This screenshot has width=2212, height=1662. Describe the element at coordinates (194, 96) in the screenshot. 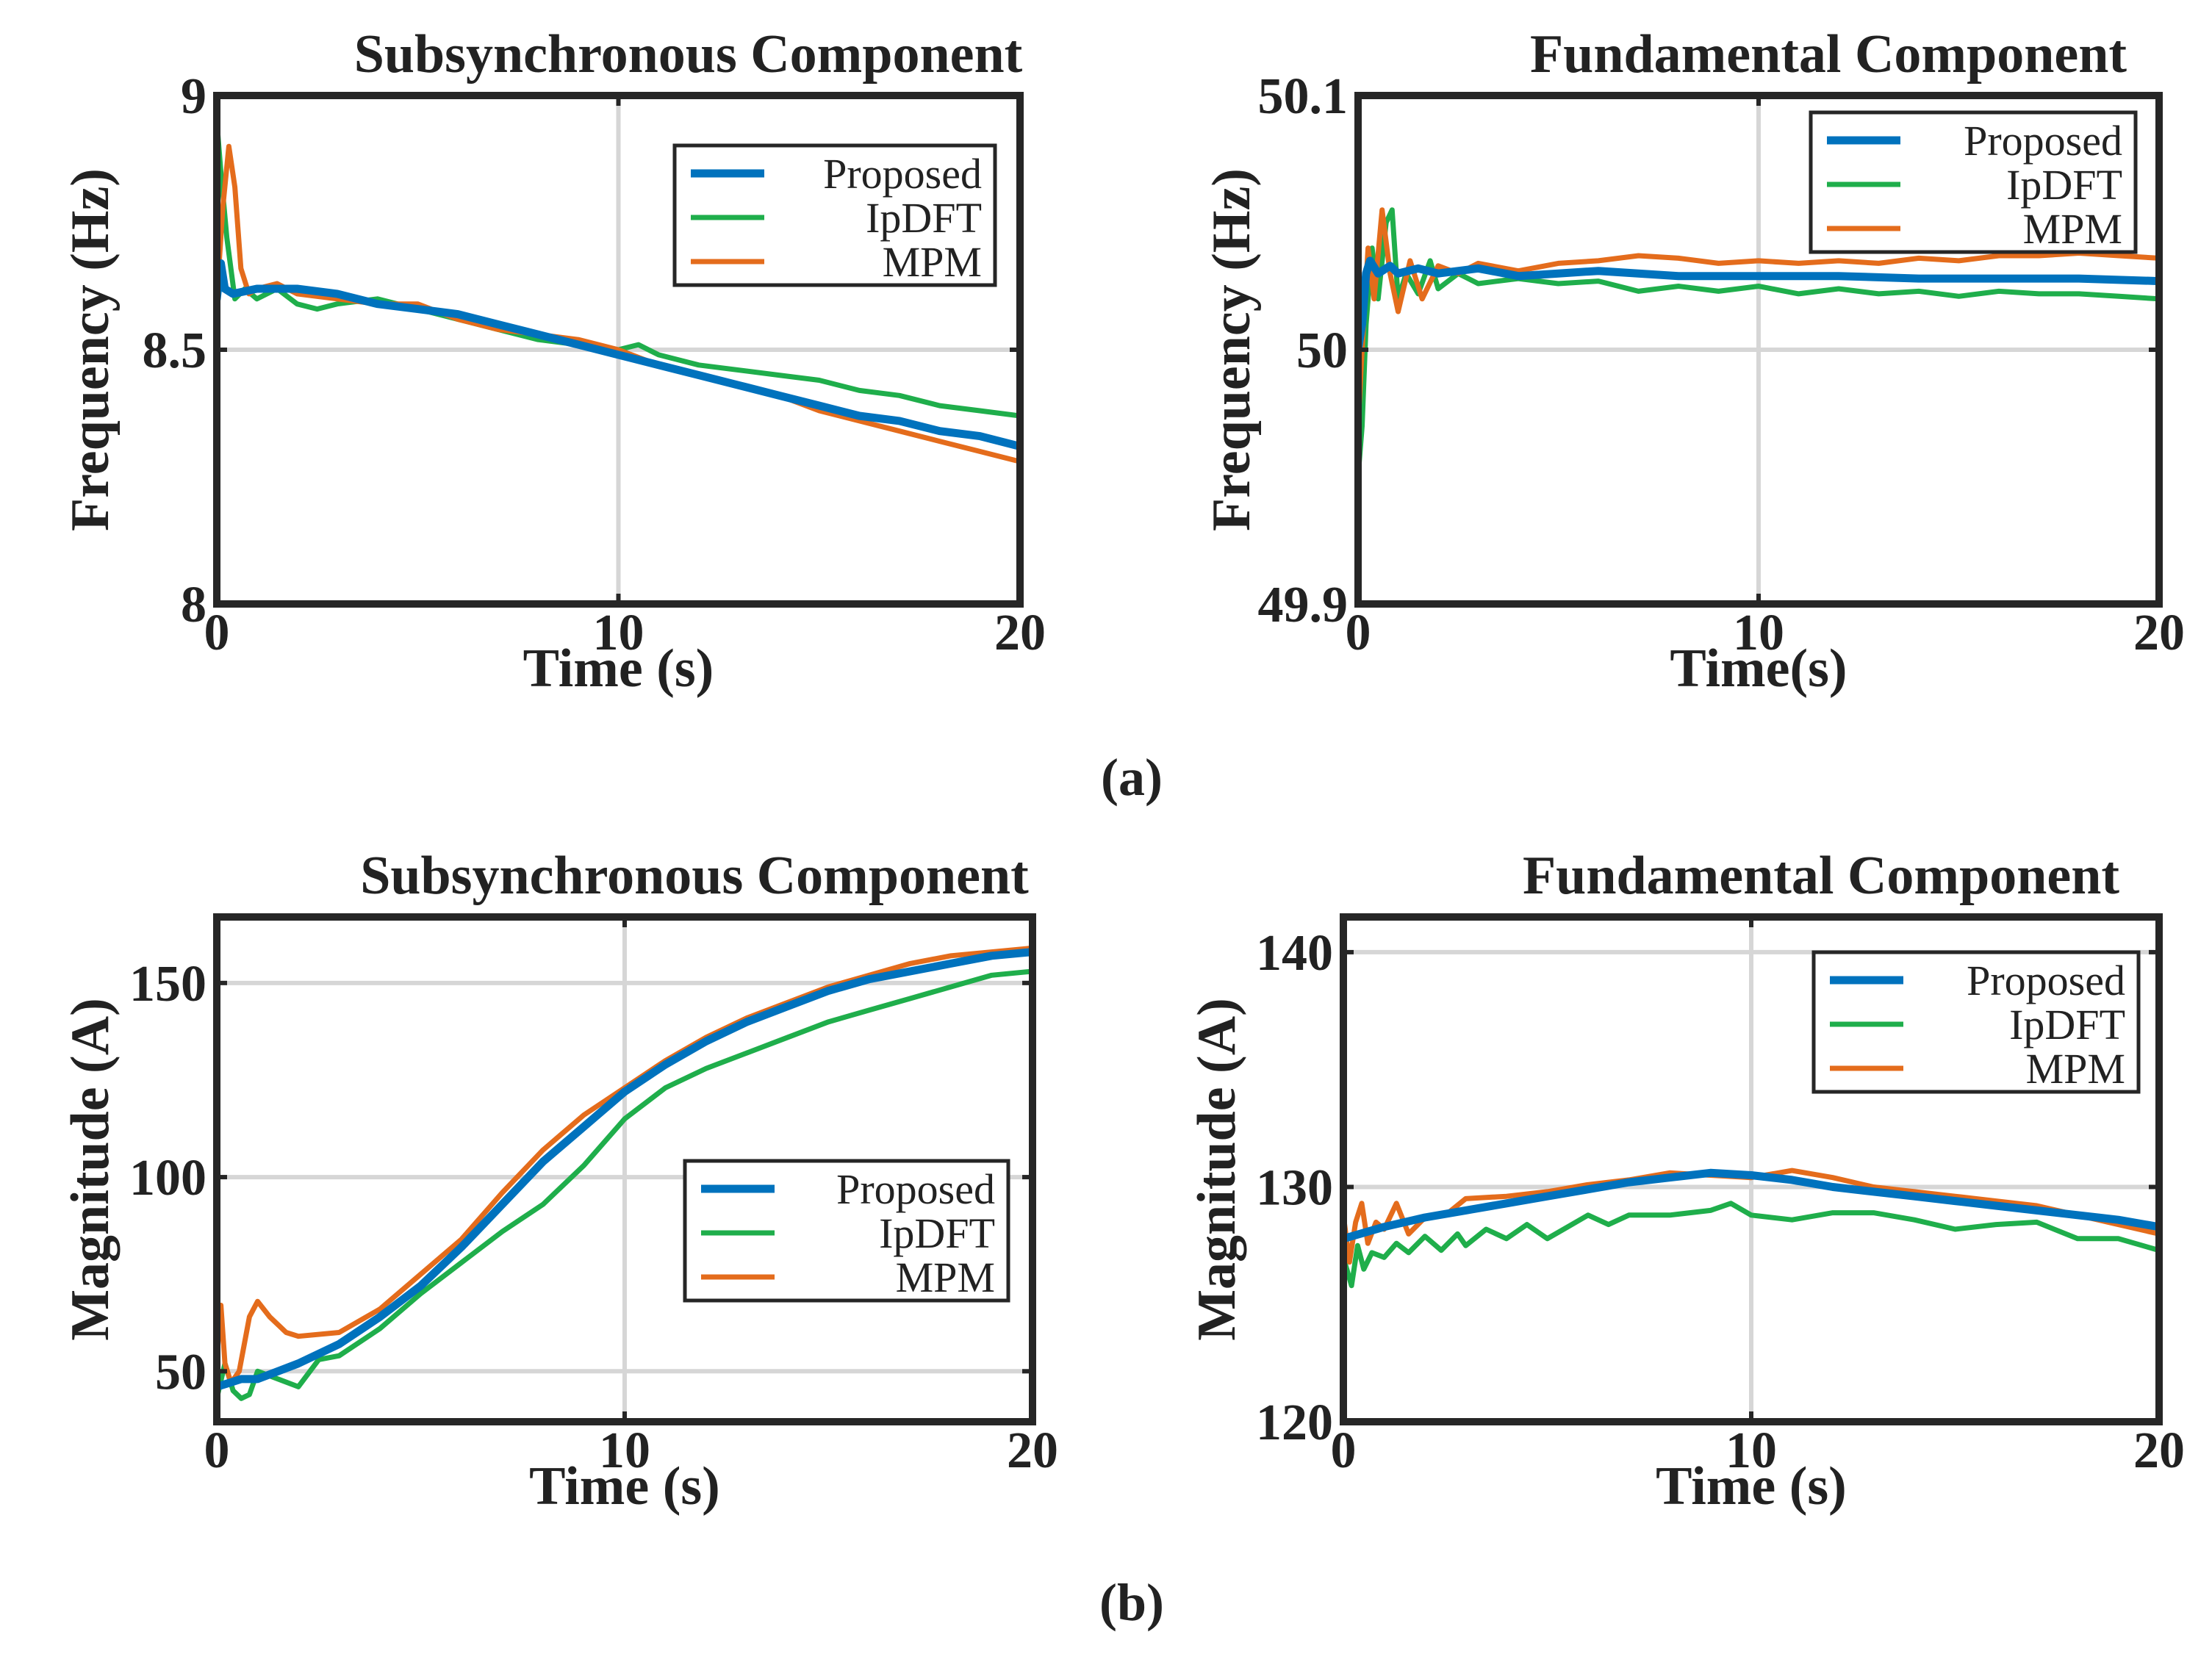

I see `y-tick-label: 9` at that location.